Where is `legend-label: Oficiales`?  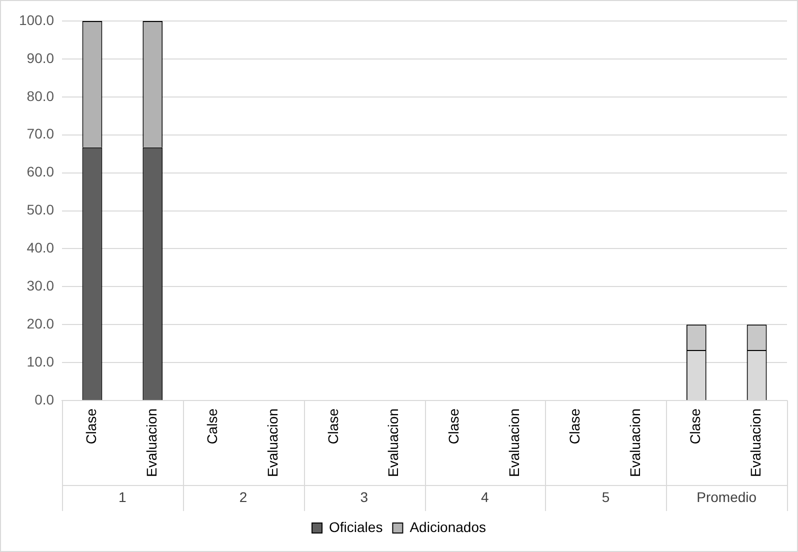 legend-label: Oficiales is located at coordinates (356, 526).